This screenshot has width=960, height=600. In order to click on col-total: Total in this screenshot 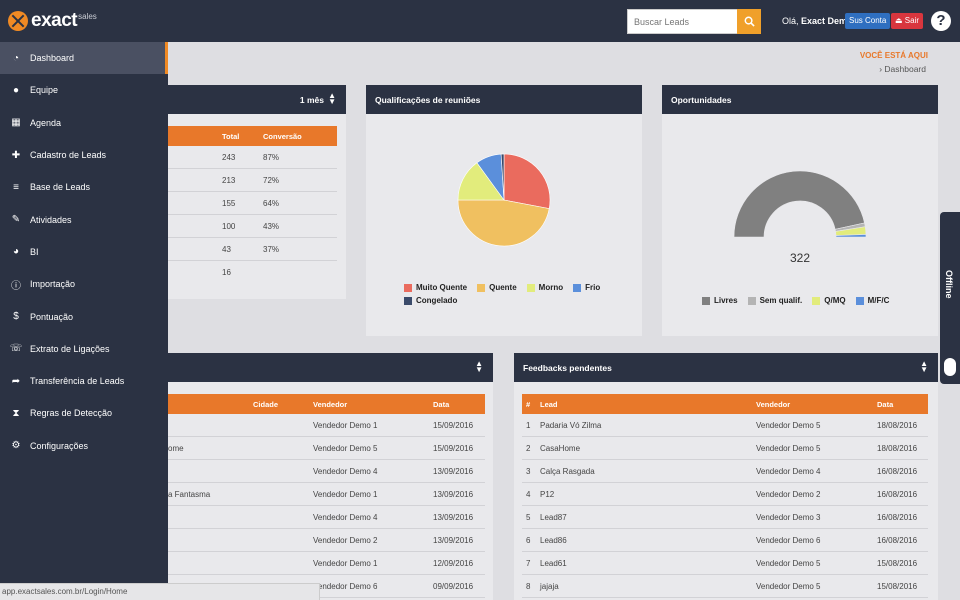, I will do `click(231, 136)`.